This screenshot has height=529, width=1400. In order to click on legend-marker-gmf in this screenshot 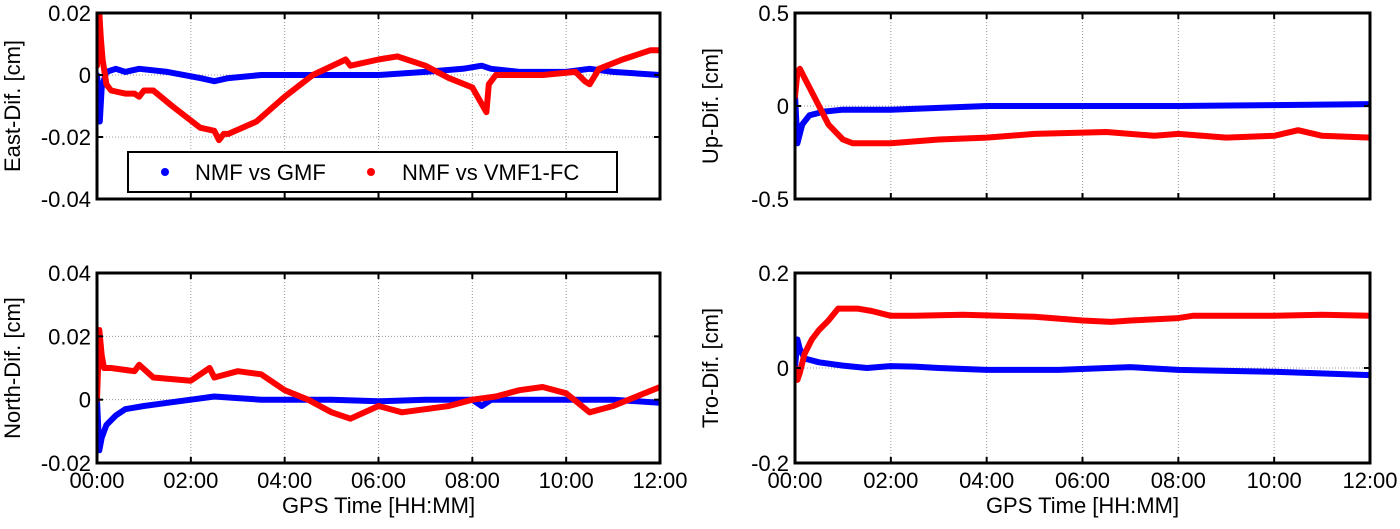, I will do `click(165, 172)`.